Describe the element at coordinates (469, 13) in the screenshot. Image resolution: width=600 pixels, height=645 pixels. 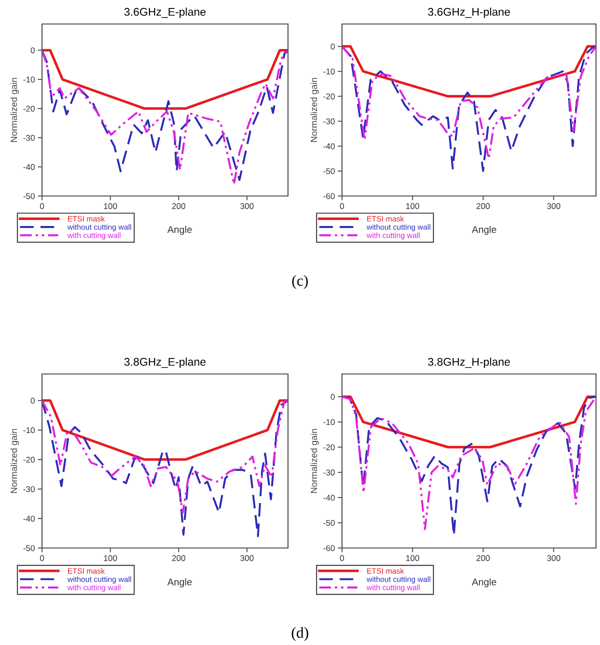
I see `chart-title: 3.6GHz_H-plane` at that location.